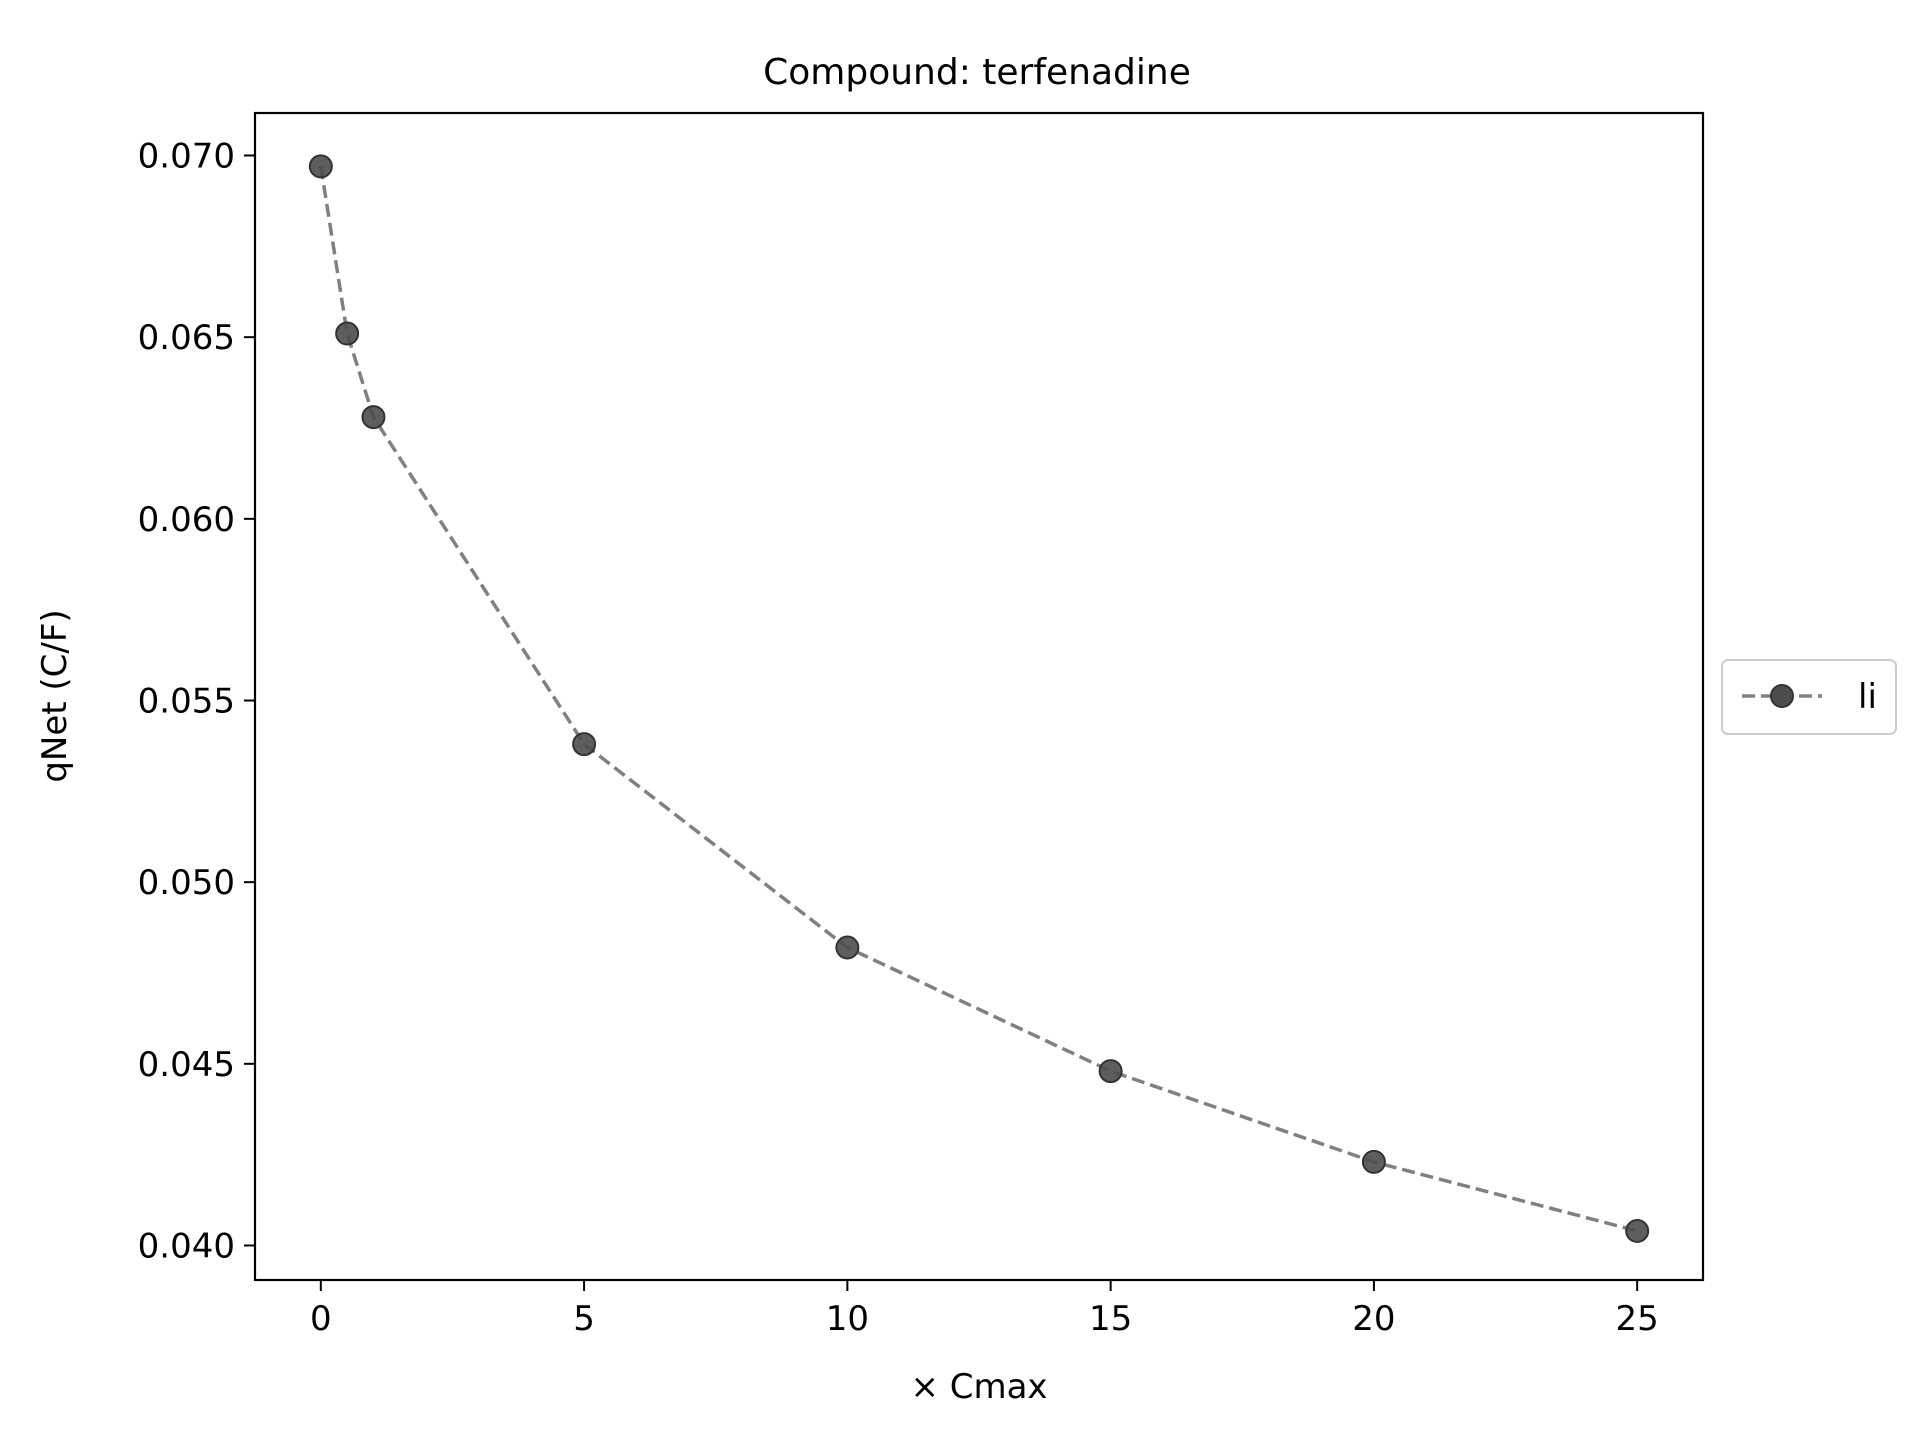 The width and height of the screenshot is (1920, 1440). Describe the element at coordinates (1373, 1319) in the screenshot. I see `x-tick-label: 20` at that location.